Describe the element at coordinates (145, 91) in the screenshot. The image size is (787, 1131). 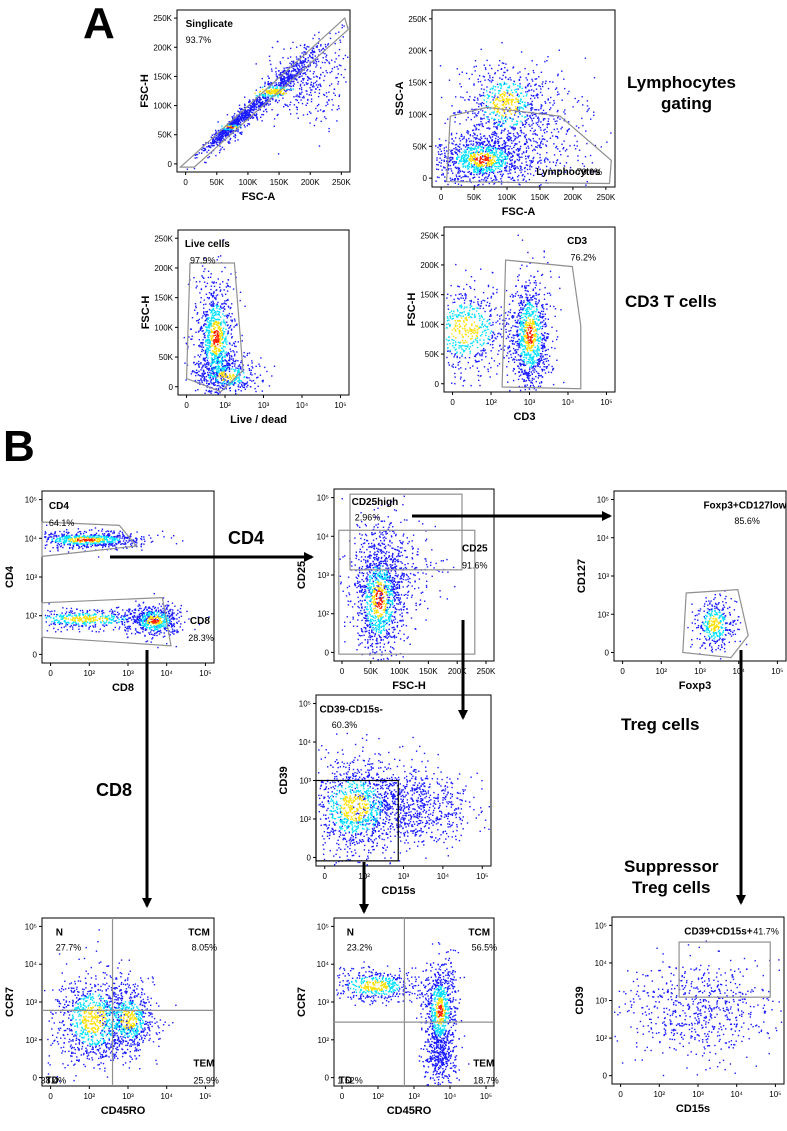
I see `y-axis-label: FSC-H` at that location.